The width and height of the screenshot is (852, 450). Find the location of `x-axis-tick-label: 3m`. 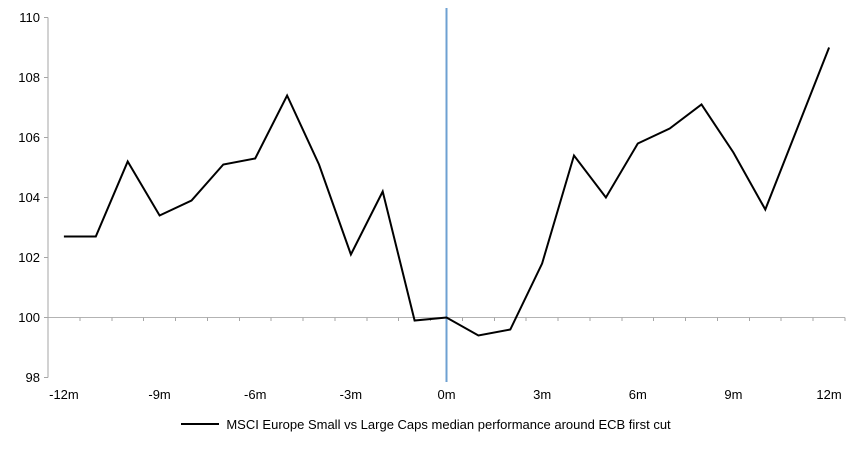

x-axis-tick-label: 3m is located at coordinates (542, 394).